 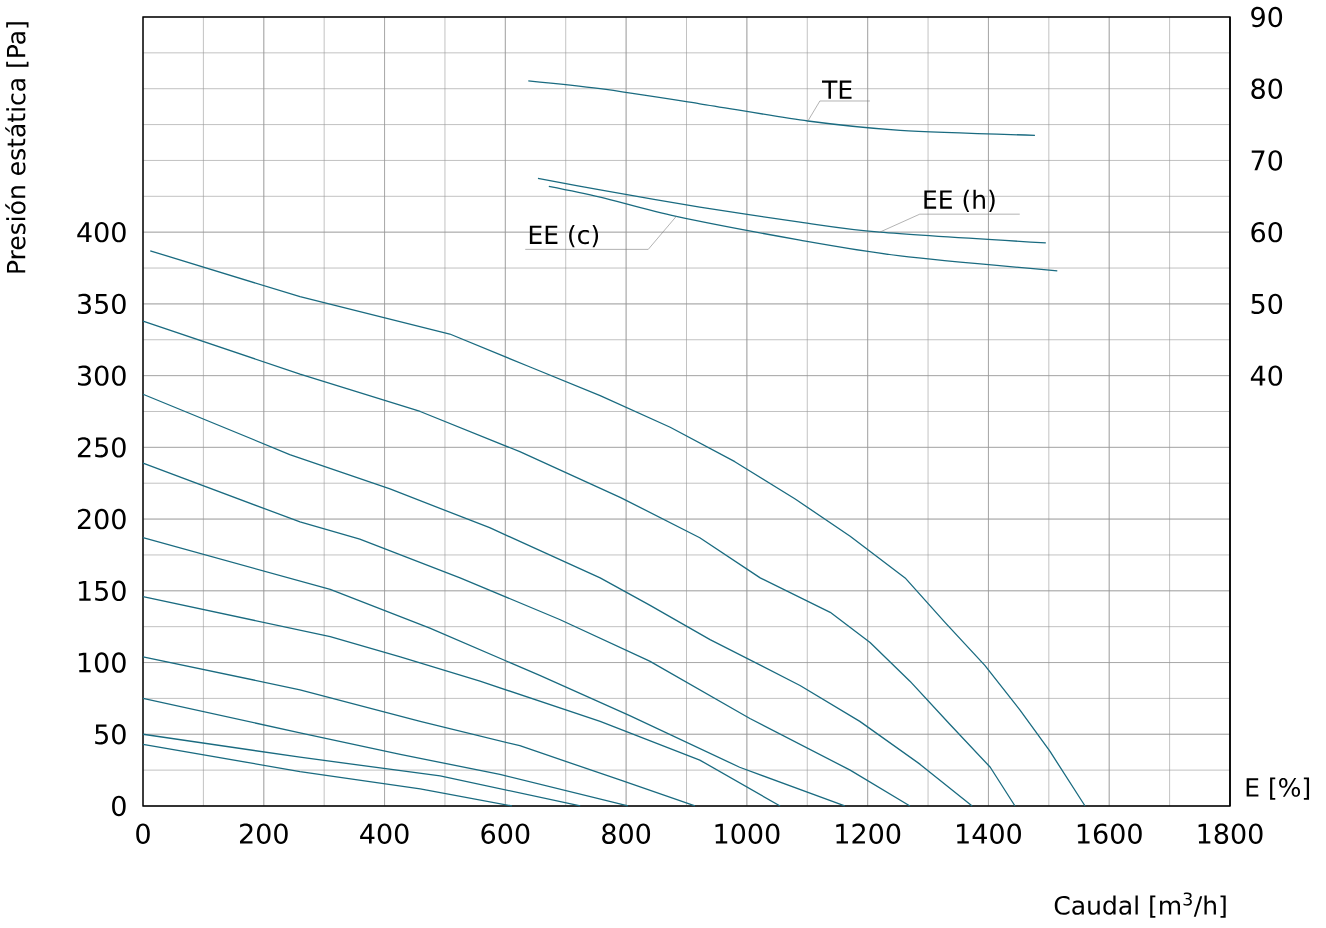 I want to click on y-tick-label: 50, so click(x=110, y=734).